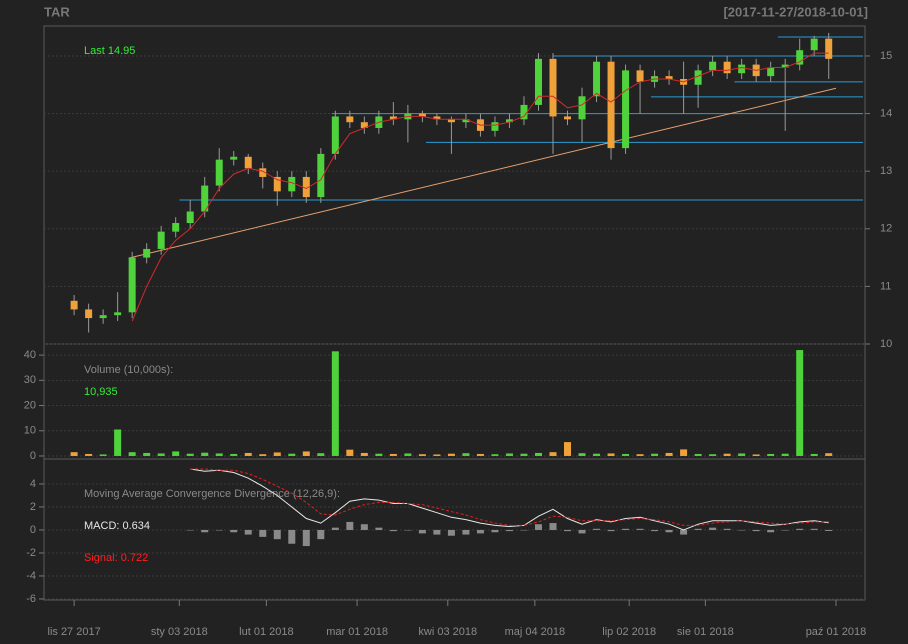 This screenshot has height=644, width=908. Describe the element at coordinates (31, 576) in the screenshot. I see `y-tick-label: -4` at that location.